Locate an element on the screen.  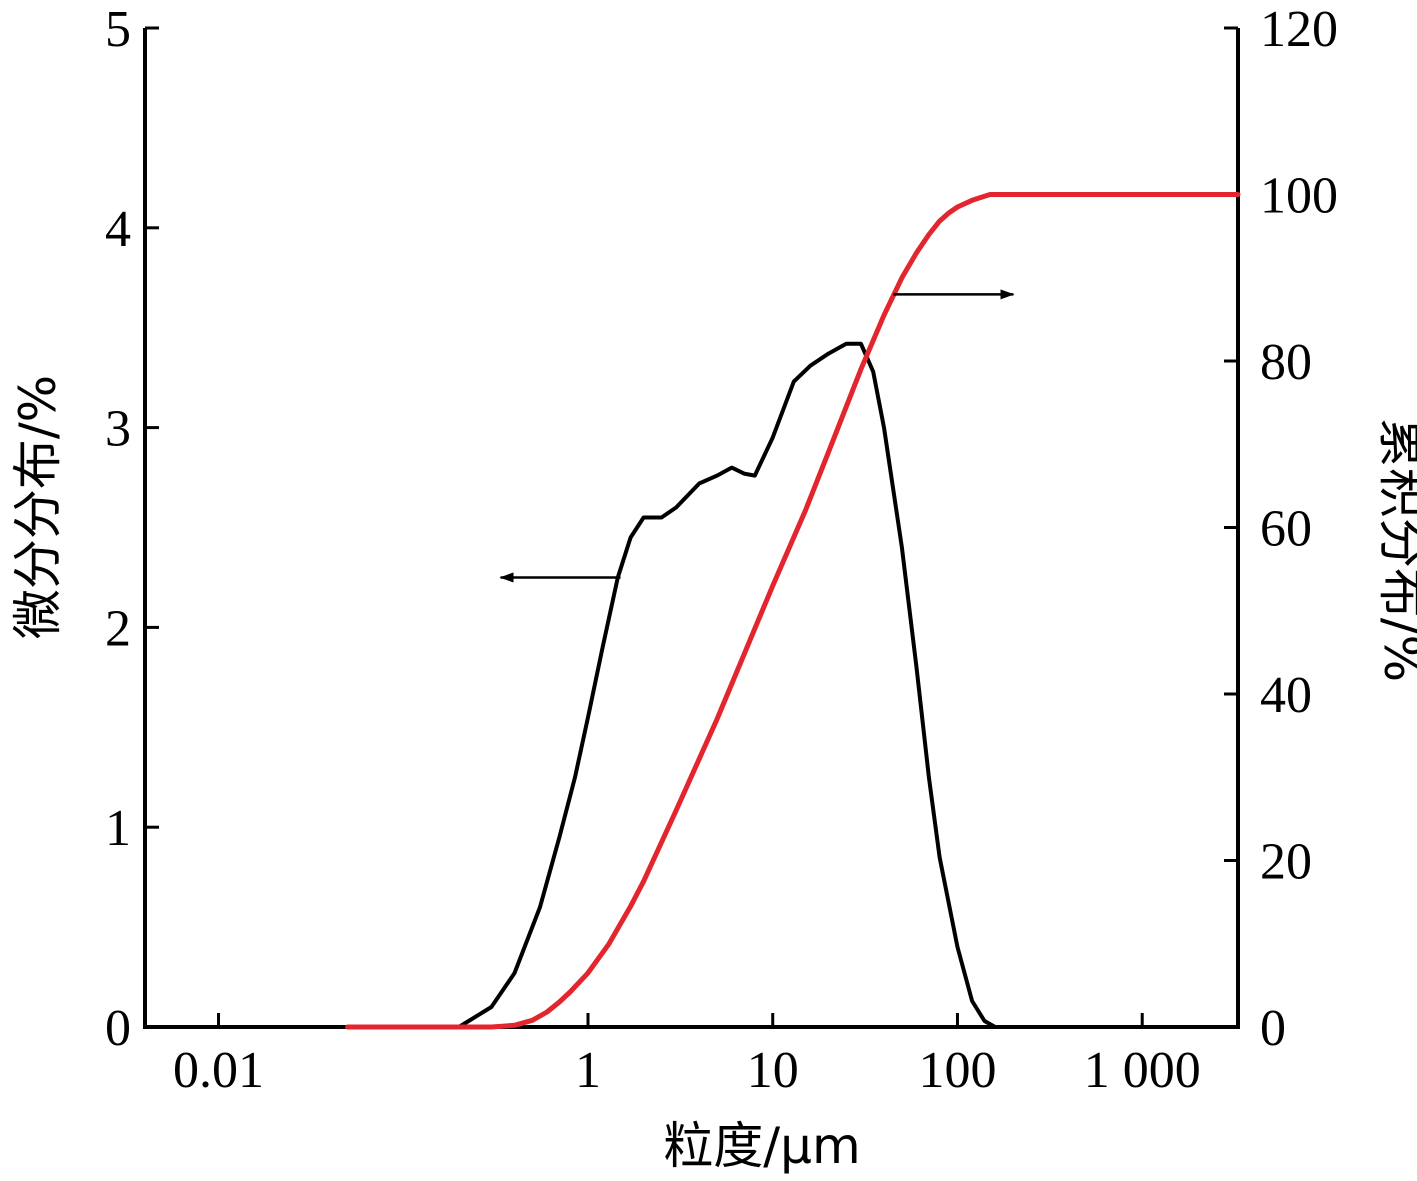
left-y-axis-title: 微分分布/% is located at coordinates (38, 507).